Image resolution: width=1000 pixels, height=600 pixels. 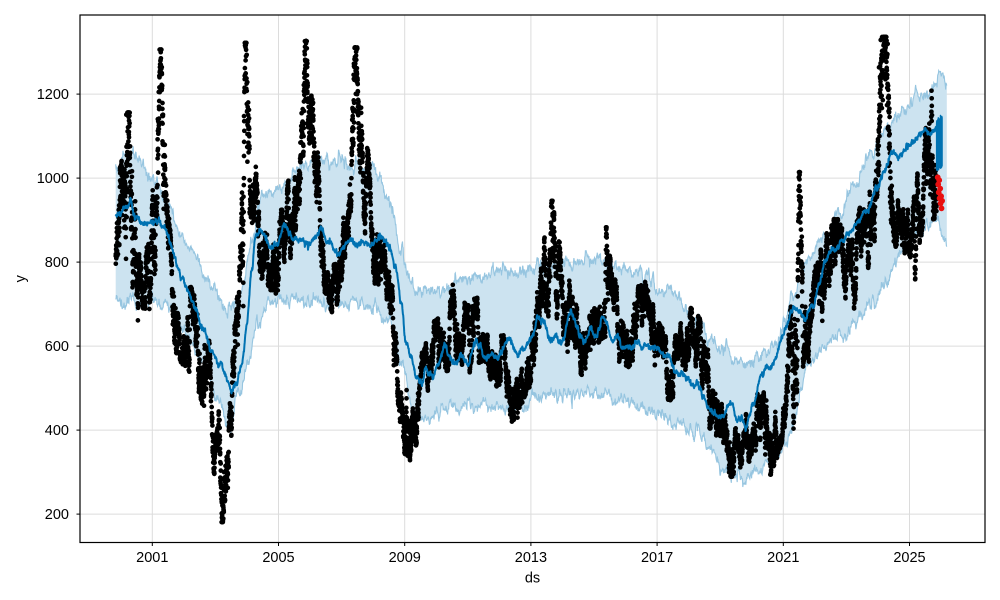 I want to click on svg-text: 2013, so click(x=531, y=558).